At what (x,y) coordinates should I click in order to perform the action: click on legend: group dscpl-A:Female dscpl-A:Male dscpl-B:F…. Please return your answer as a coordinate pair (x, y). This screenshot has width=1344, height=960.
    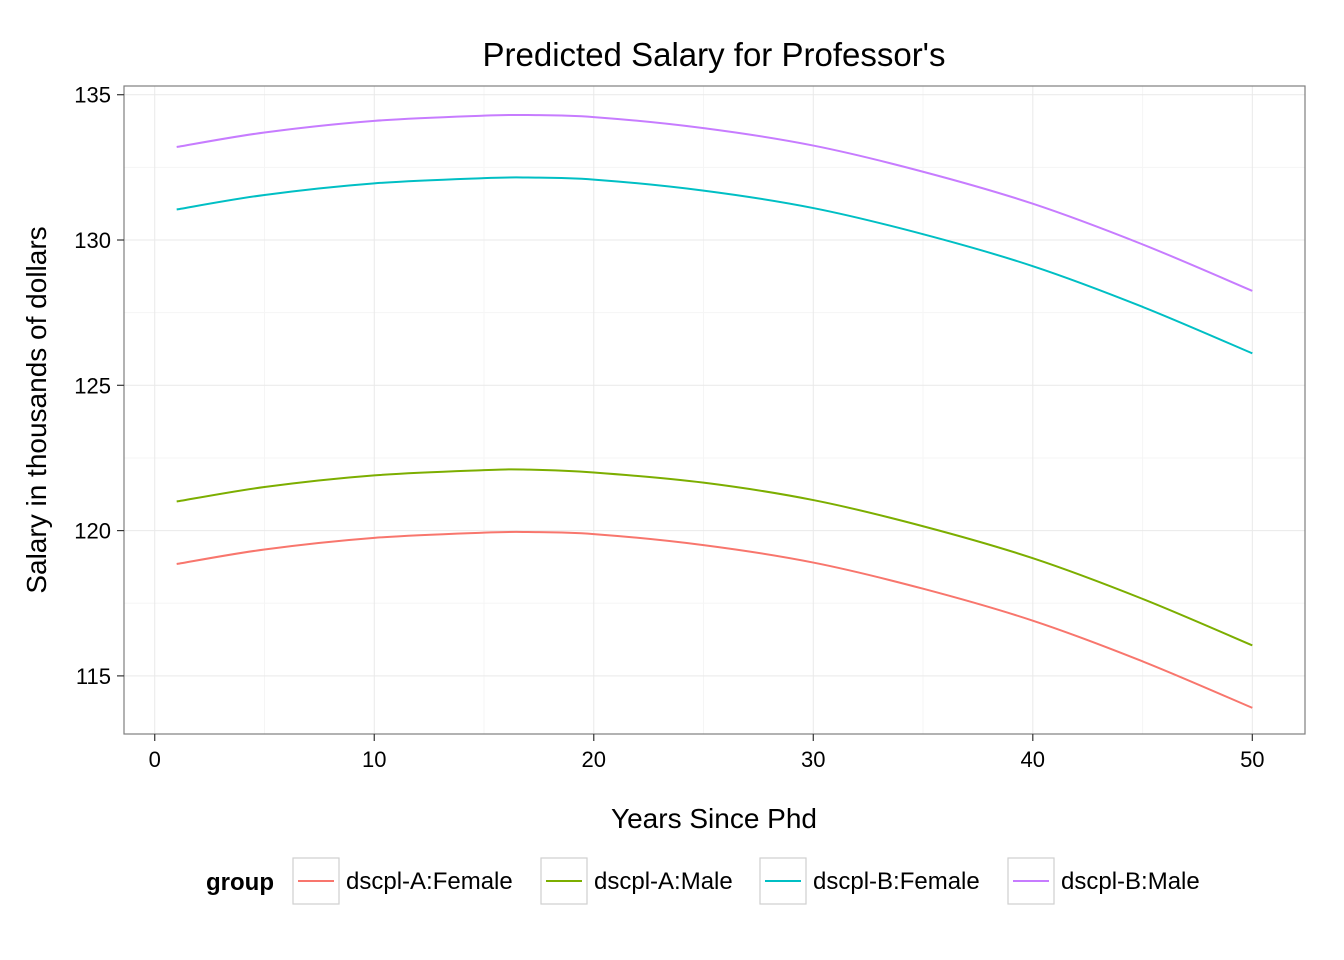
    Looking at the image, I should click on (703, 881).